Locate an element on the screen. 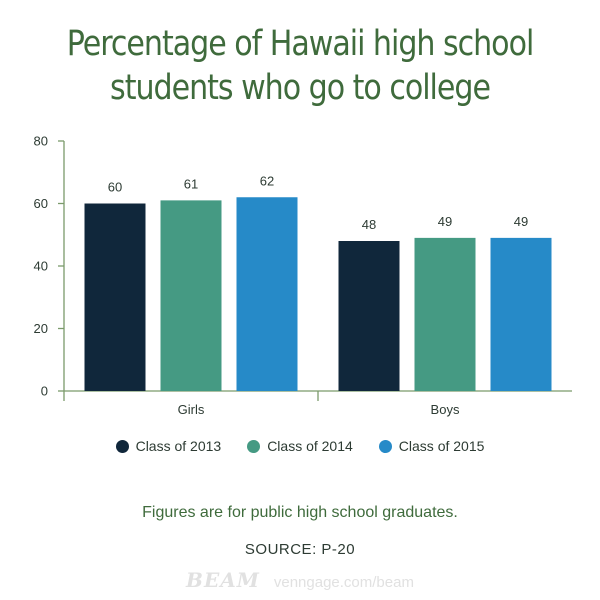  legend-item-2013: Class of 2013 is located at coordinates (168, 446).